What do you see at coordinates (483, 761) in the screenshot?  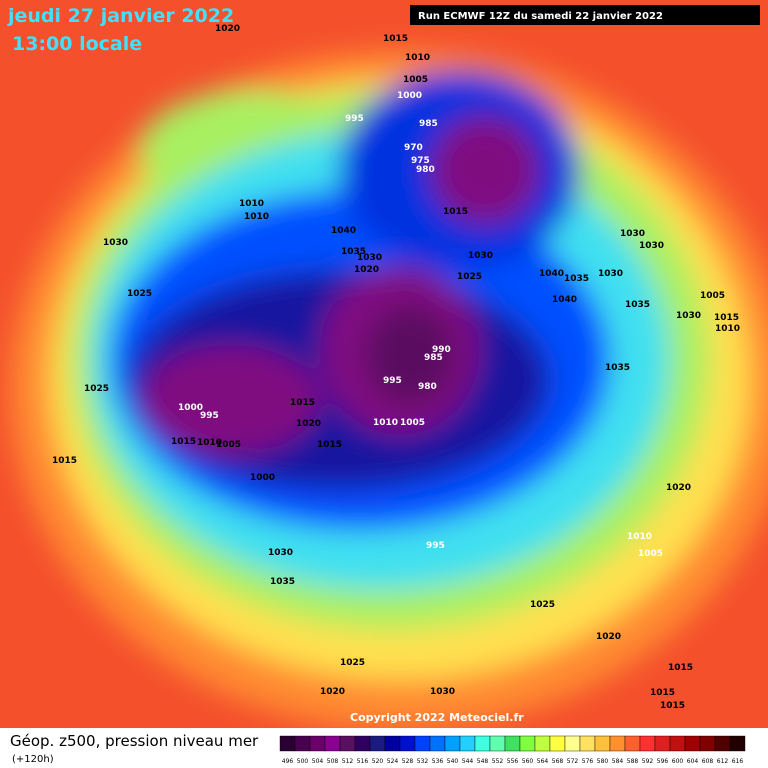 I see `colorbar-label: 548` at bounding box center [483, 761].